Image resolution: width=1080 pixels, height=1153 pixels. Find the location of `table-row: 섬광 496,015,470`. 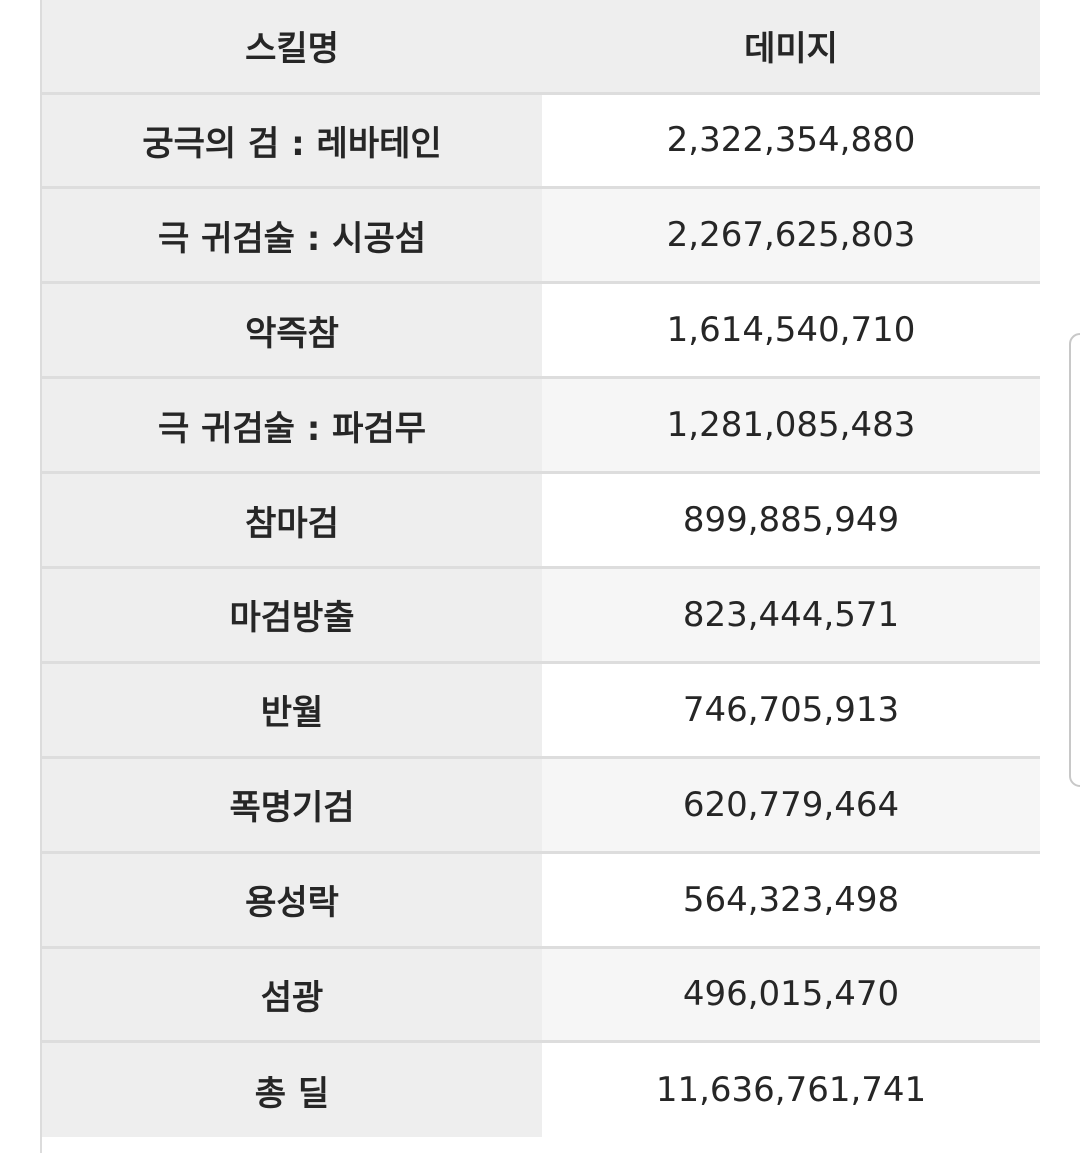

table-row: 섬광 496,015,470 is located at coordinates (541, 995).